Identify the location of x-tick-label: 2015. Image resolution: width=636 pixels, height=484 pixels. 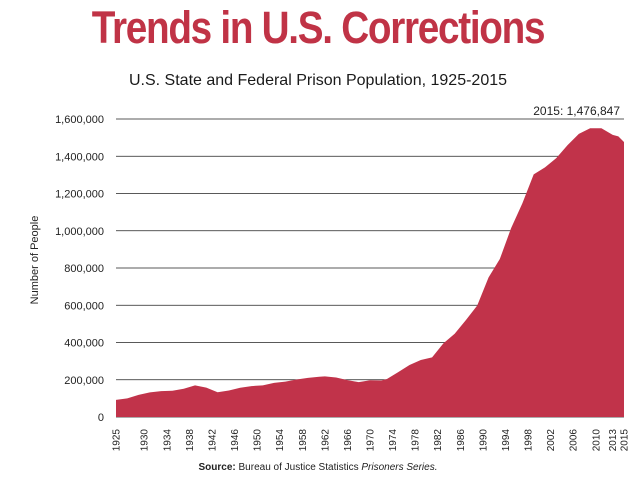
(625, 440).